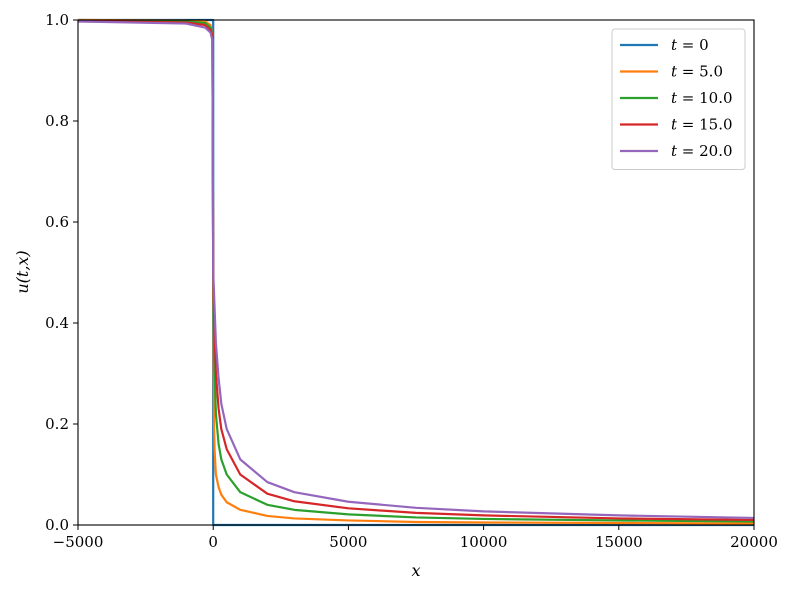 The width and height of the screenshot is (792, 593). What do you see at coordinates (754, 542) in the screenshot?
I see `x-tick-label: 20000` at bounding box center [754, 542].